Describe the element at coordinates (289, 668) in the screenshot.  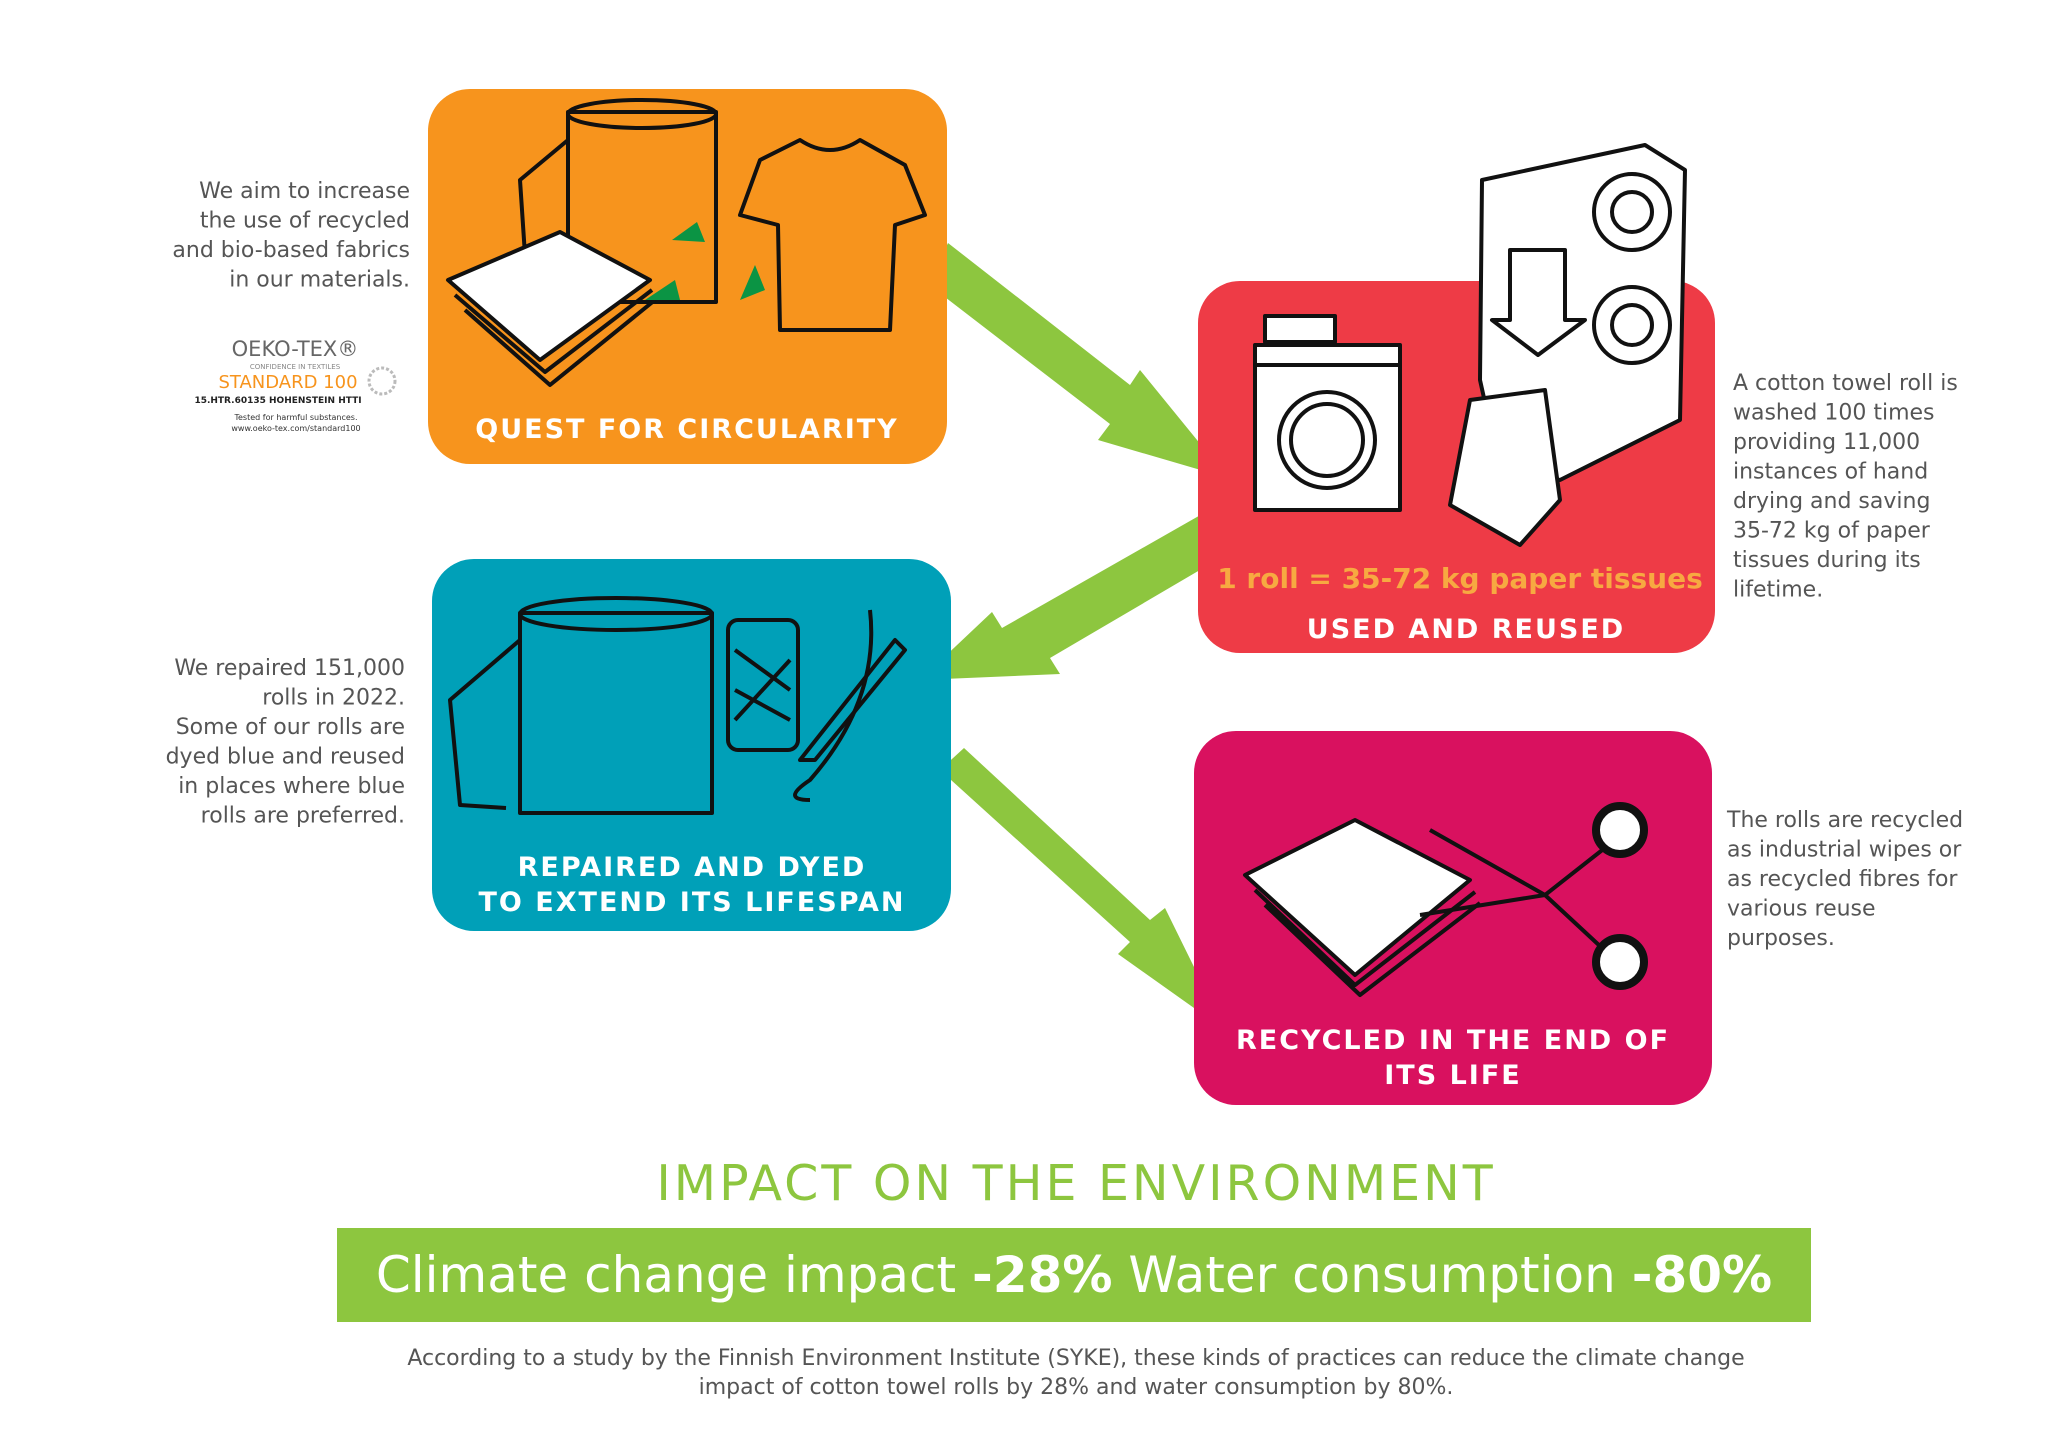
I see `step-note: We repaired 151,000` at that location.